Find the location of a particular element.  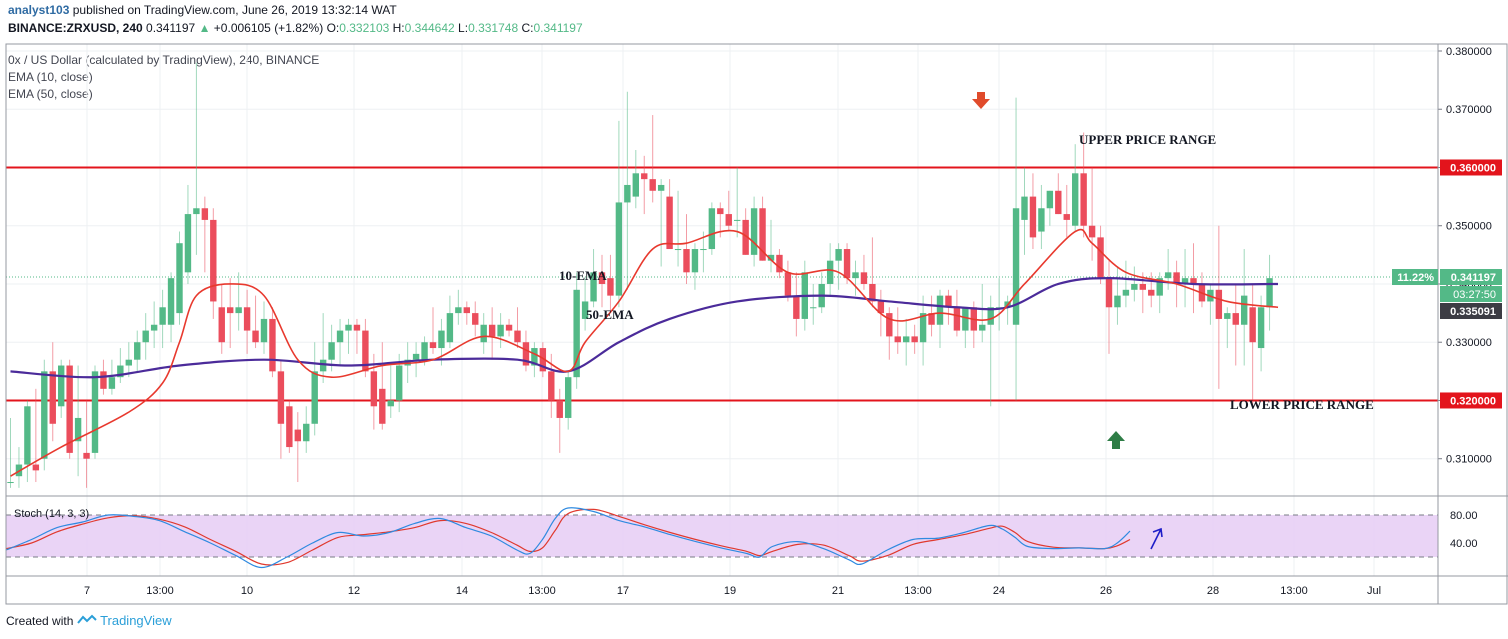

x-tick-label: 28 is located at coordinates (1213, 591).